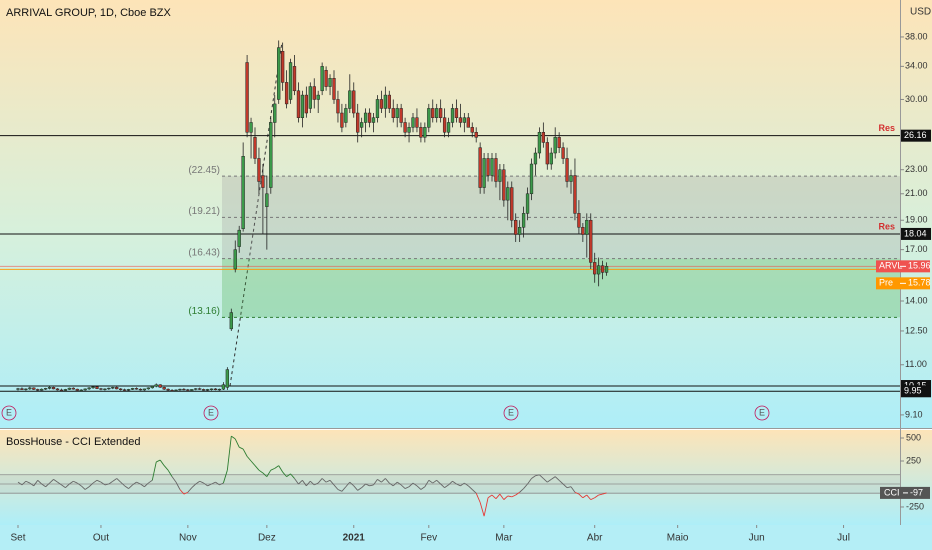 Image resolution: width=932 pixels, height=550 pixels. I want to click on cci-badge-value: -97, so click(916, 492).